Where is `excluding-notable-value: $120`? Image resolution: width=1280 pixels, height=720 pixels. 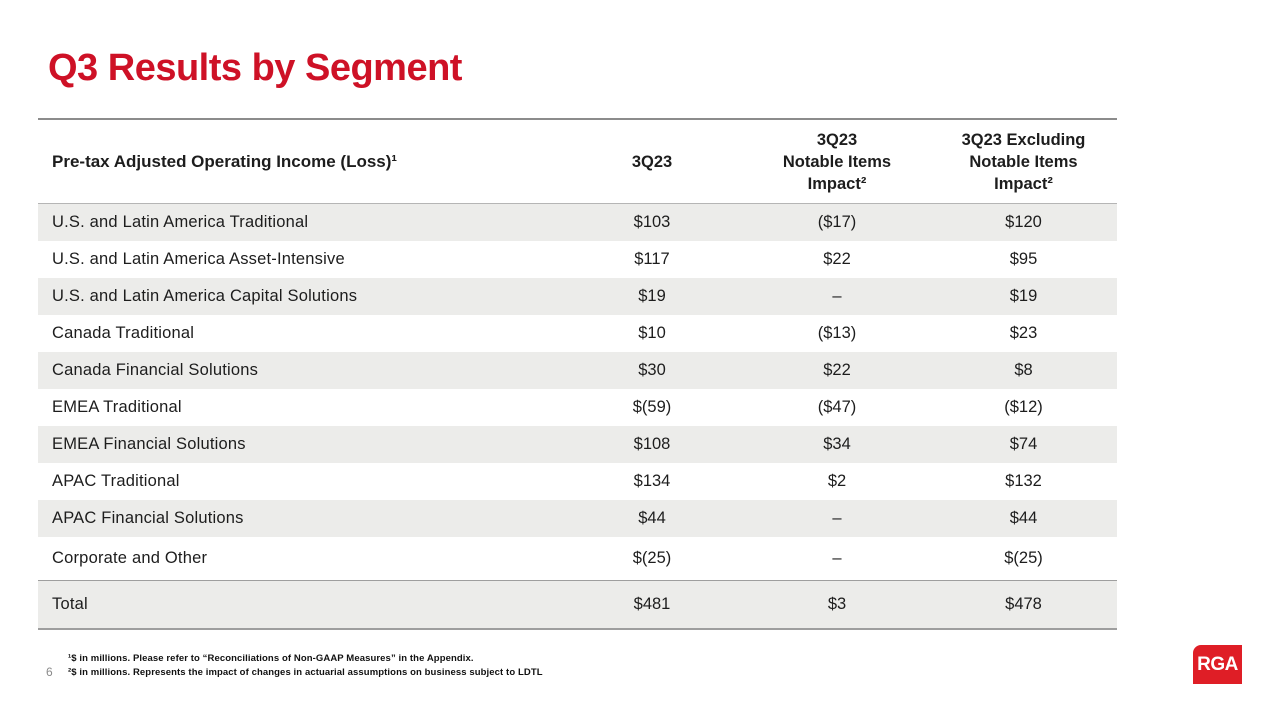 excluding-notable-value: $120 is located at coordinates (1023, 222).